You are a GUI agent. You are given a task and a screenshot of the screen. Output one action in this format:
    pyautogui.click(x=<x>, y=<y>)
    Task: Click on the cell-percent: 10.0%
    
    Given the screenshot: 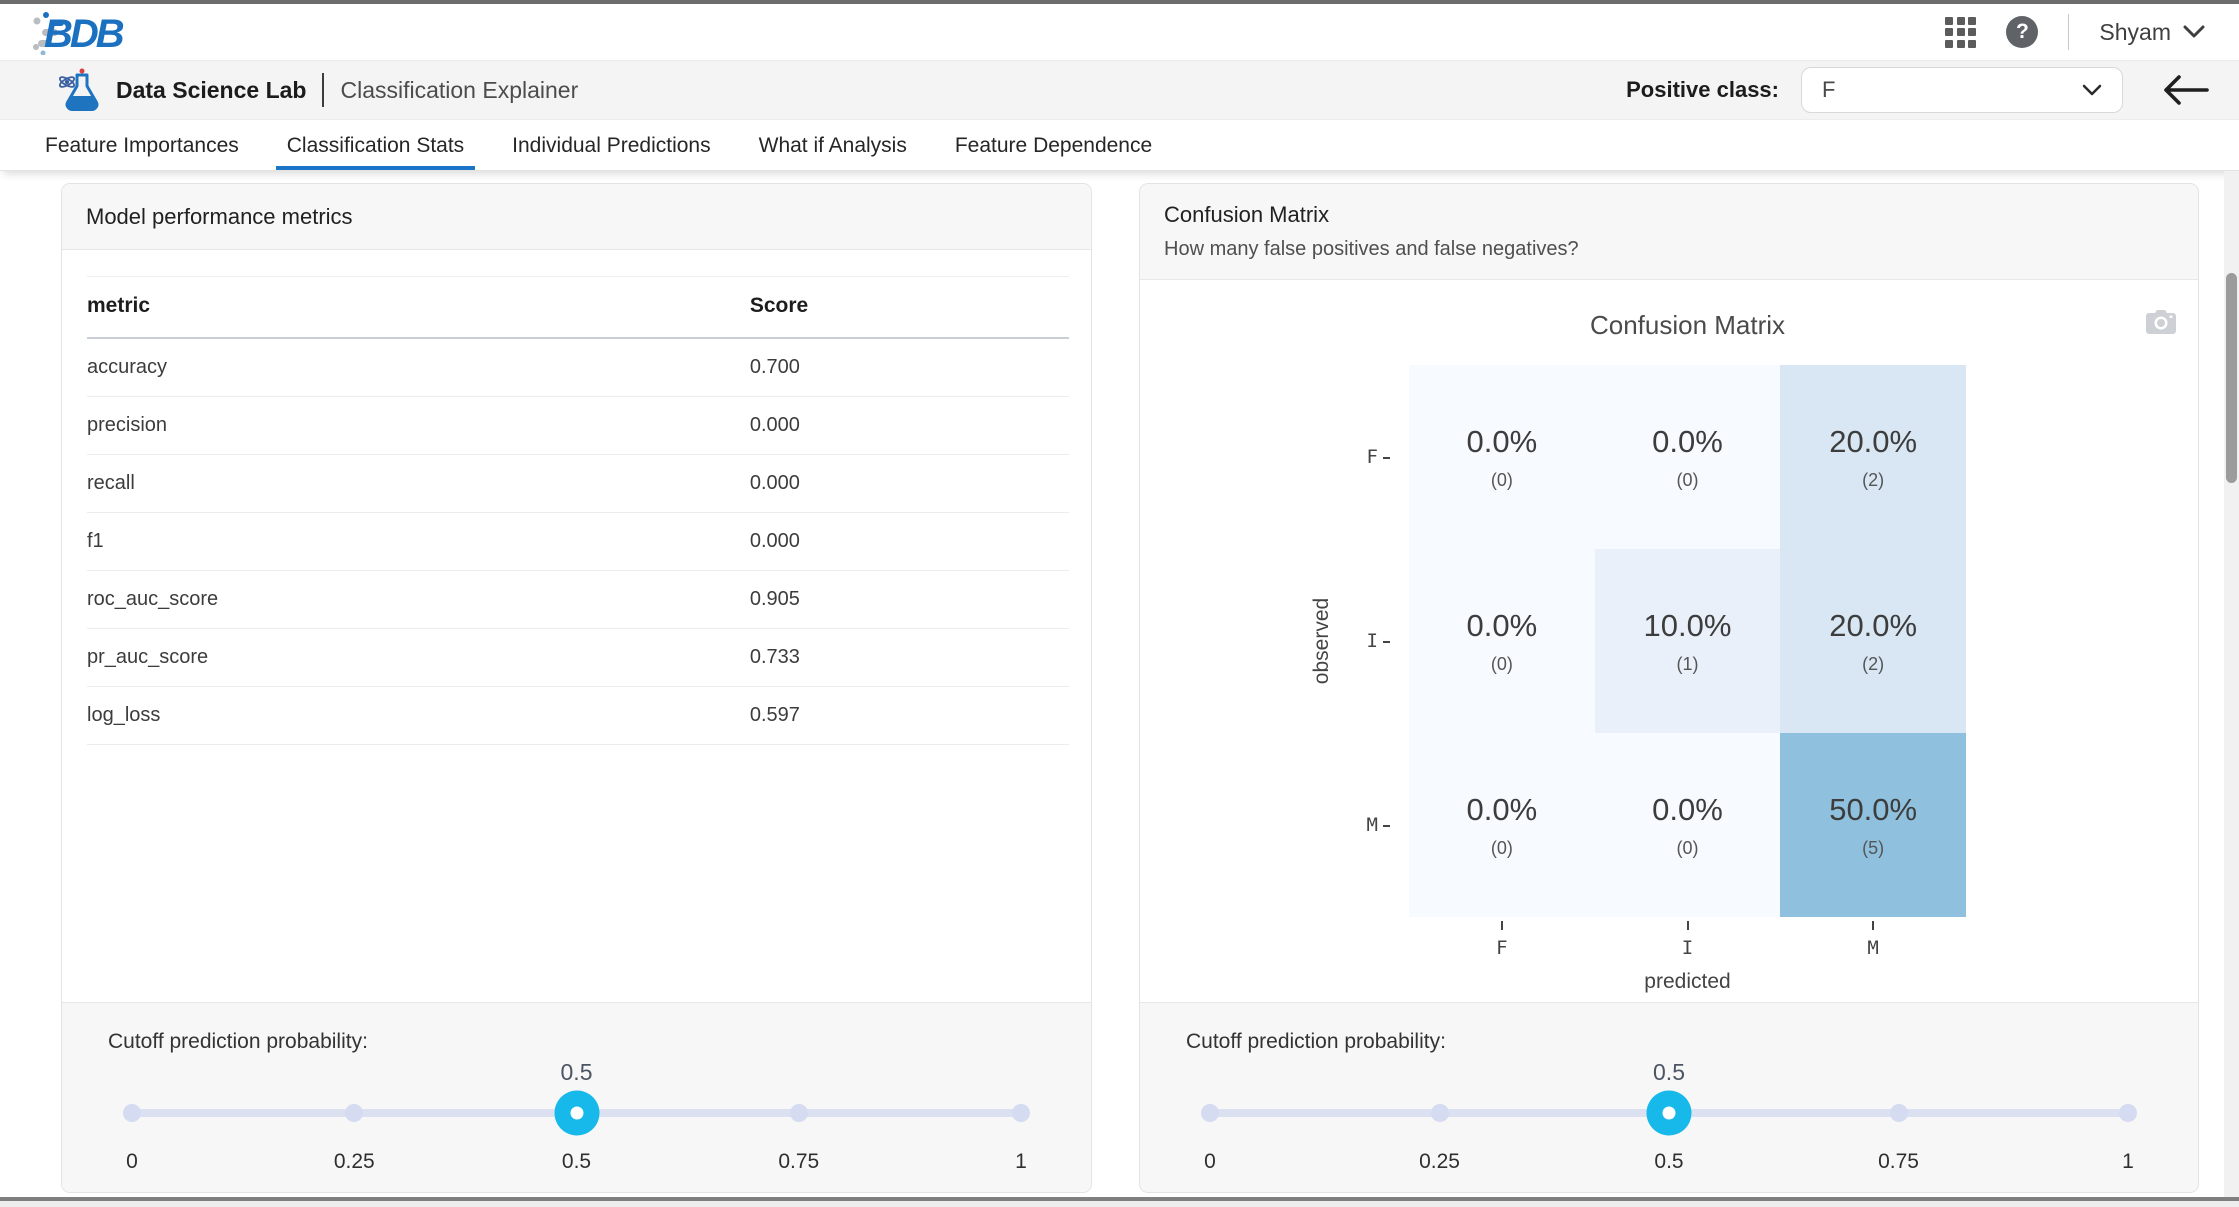 What is the action you would take?
    pyautogui.click(x=1687, y=625)
    